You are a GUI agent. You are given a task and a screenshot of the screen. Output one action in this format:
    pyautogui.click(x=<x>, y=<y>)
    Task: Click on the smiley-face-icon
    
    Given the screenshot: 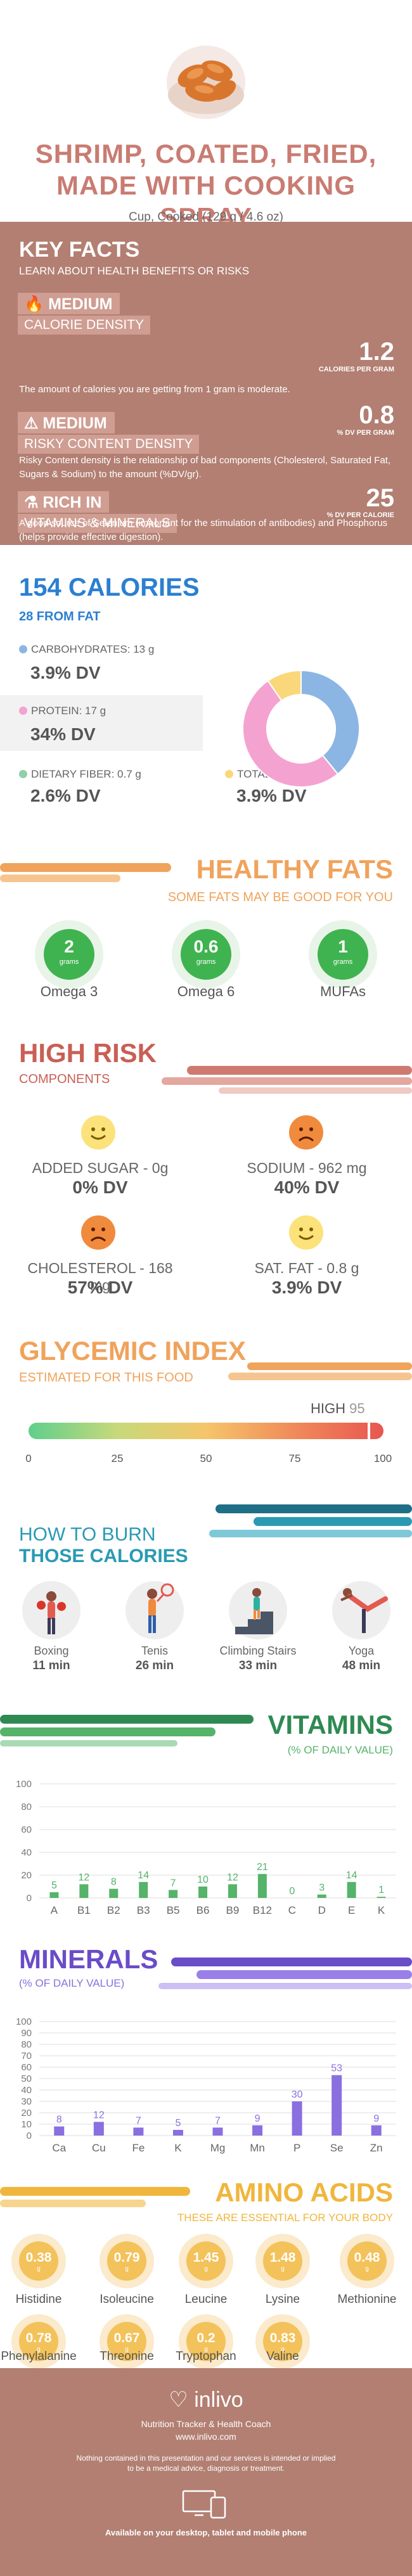 What is the action you would take?
    pyautogui.click(x=98, y=1132)
    